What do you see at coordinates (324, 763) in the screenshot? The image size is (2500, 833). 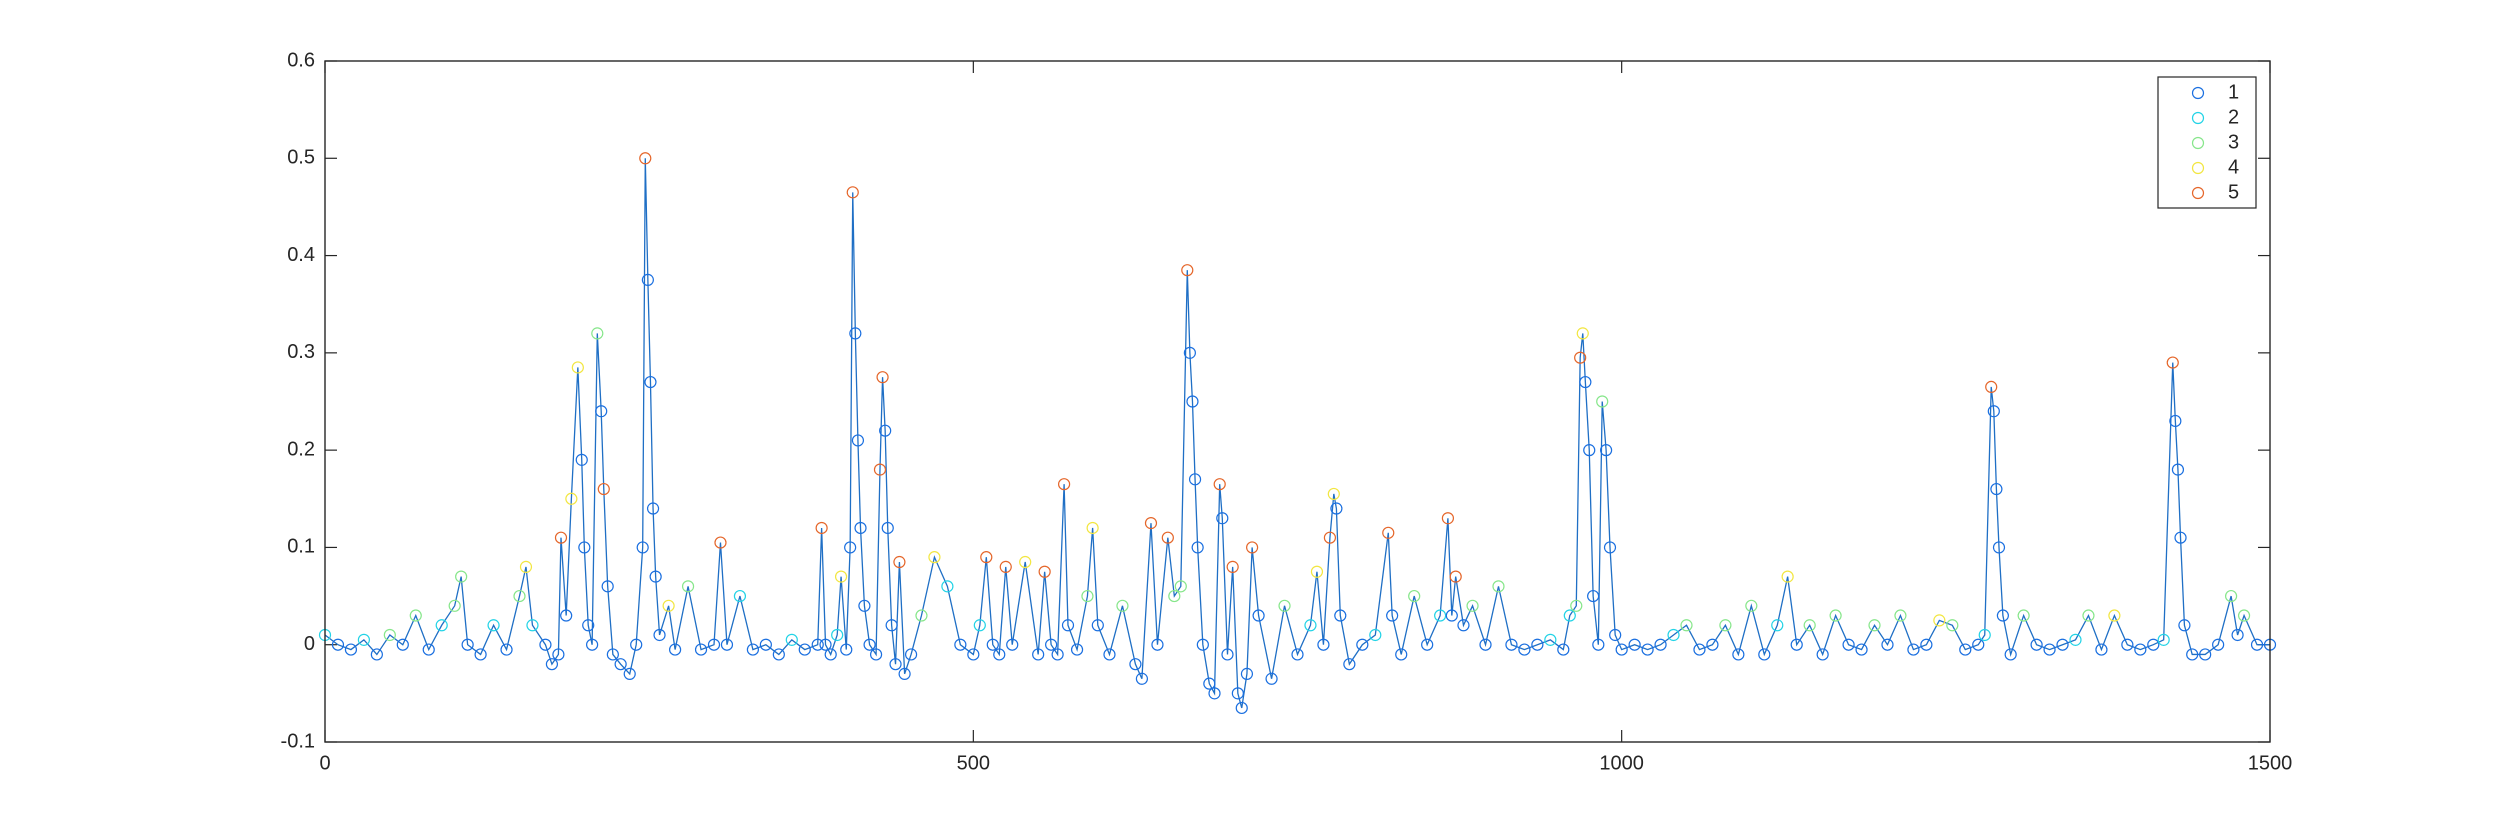 I see `x-tick-label: 0` at bounding box center [324, 763].